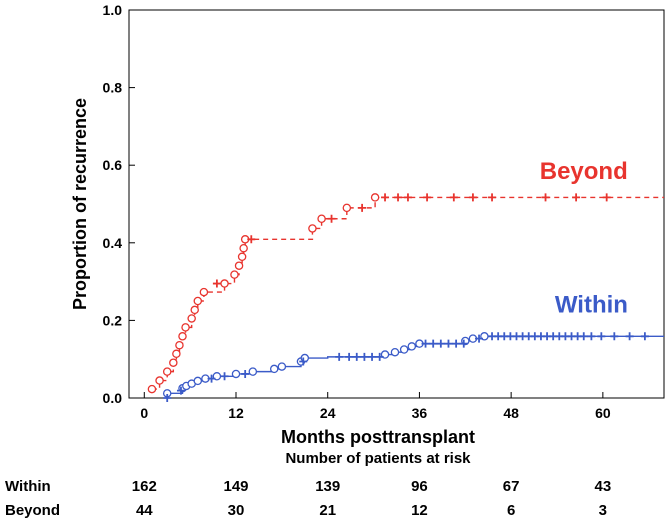 The height and width of the screenshot is (522, 667). What do you see at coordinates (511, 486) in the screenshot?
I see `risk-value: 67` at bounding box center [511, 486].